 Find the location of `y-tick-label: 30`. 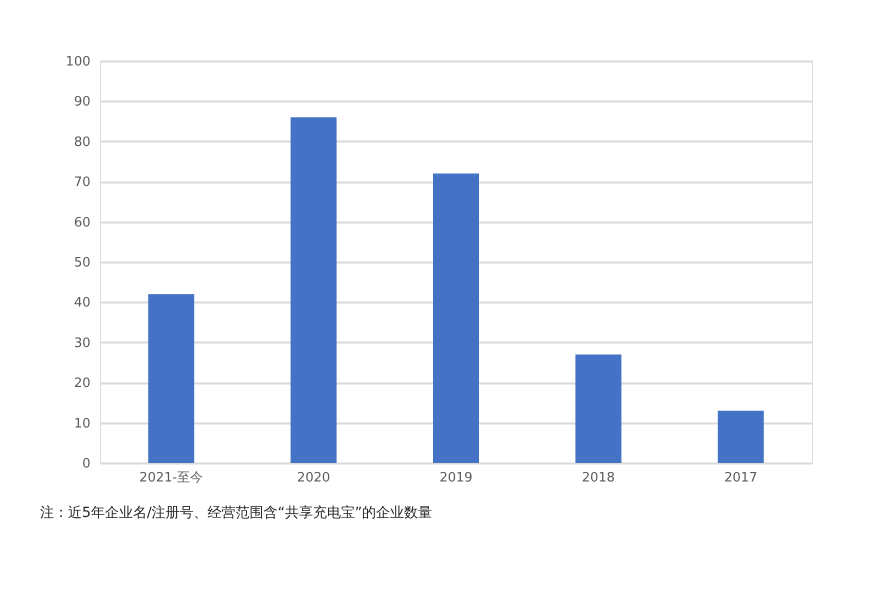

y-tick-label: 30 is located at coordinates (82, 343).